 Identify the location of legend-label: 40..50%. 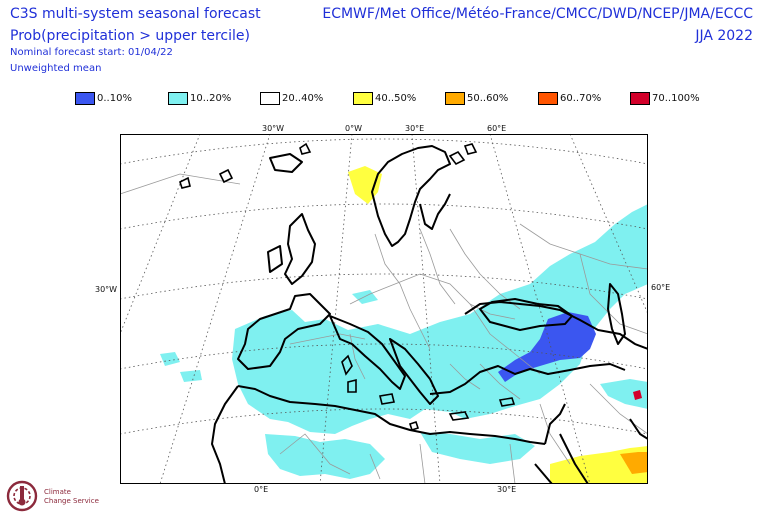
(396, 98).